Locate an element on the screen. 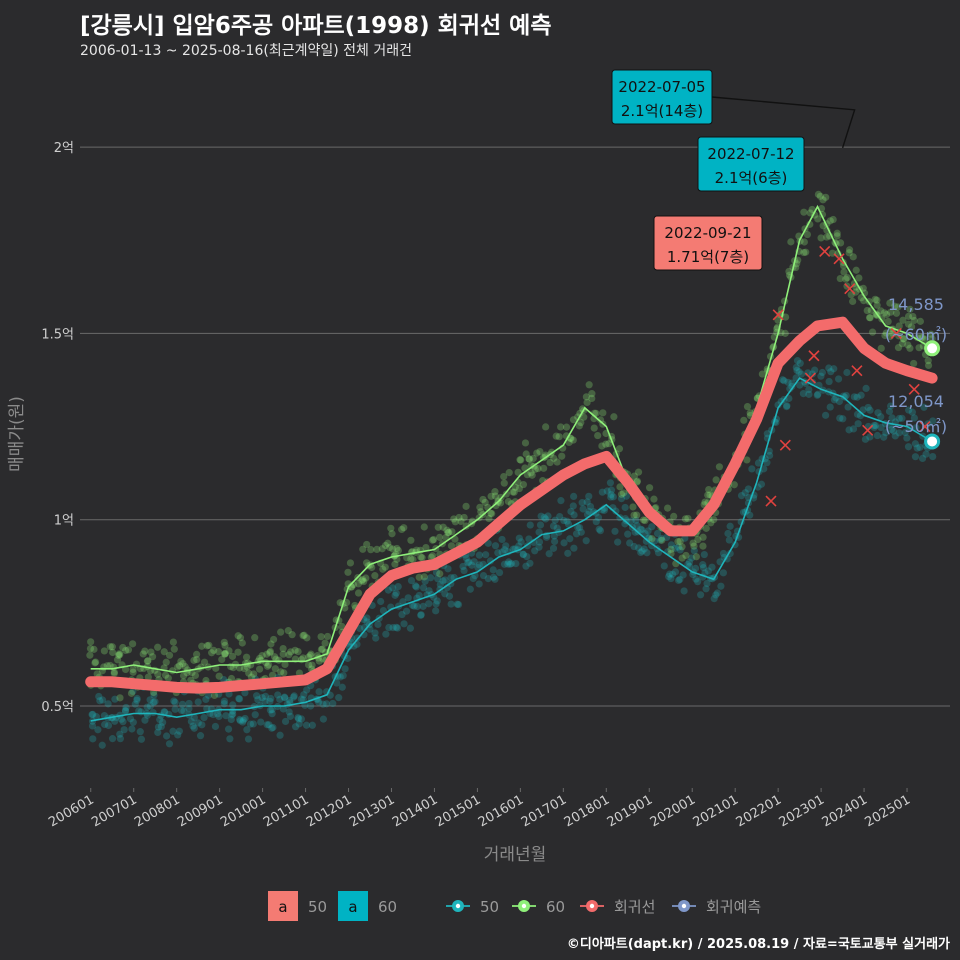 This screenshot has height=960, width=960. annotation-box is located at coordinates (708, 243).